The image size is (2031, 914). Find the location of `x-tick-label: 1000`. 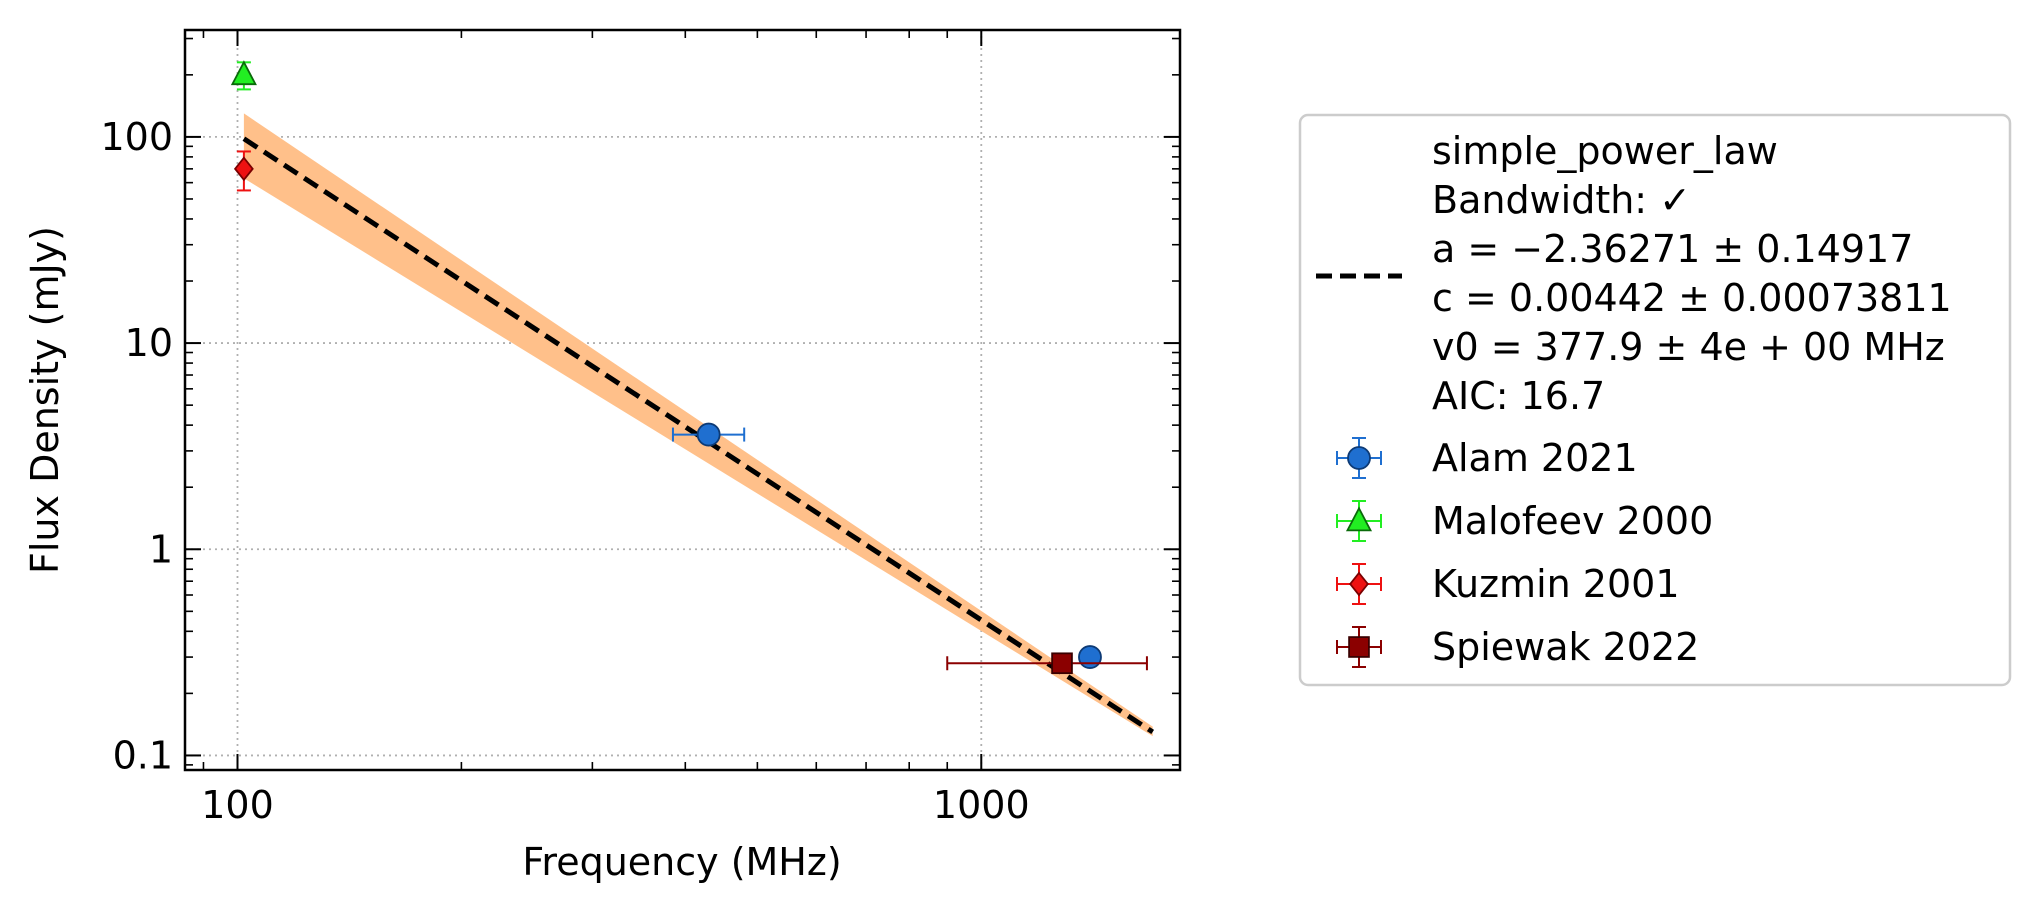

x-tick-label: 1000 is located at coordinates (981, 805).